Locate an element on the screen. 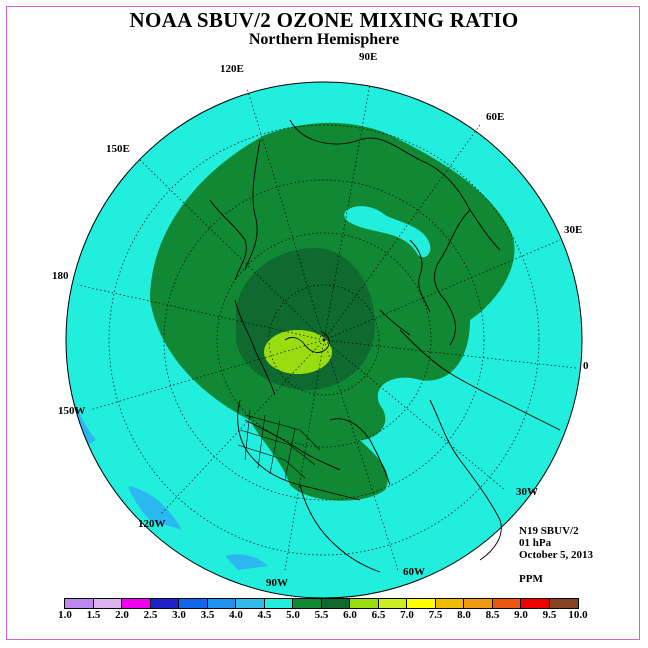 This screenshot has height=648, width=648. lon-label-120w: 120W is located at coordinates (152, 524).